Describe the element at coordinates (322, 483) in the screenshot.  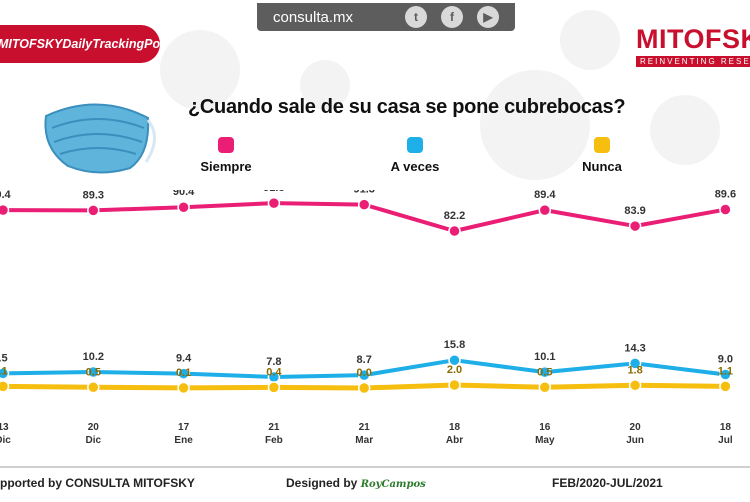
I see `footer-designed-label: Designed by` at that location.